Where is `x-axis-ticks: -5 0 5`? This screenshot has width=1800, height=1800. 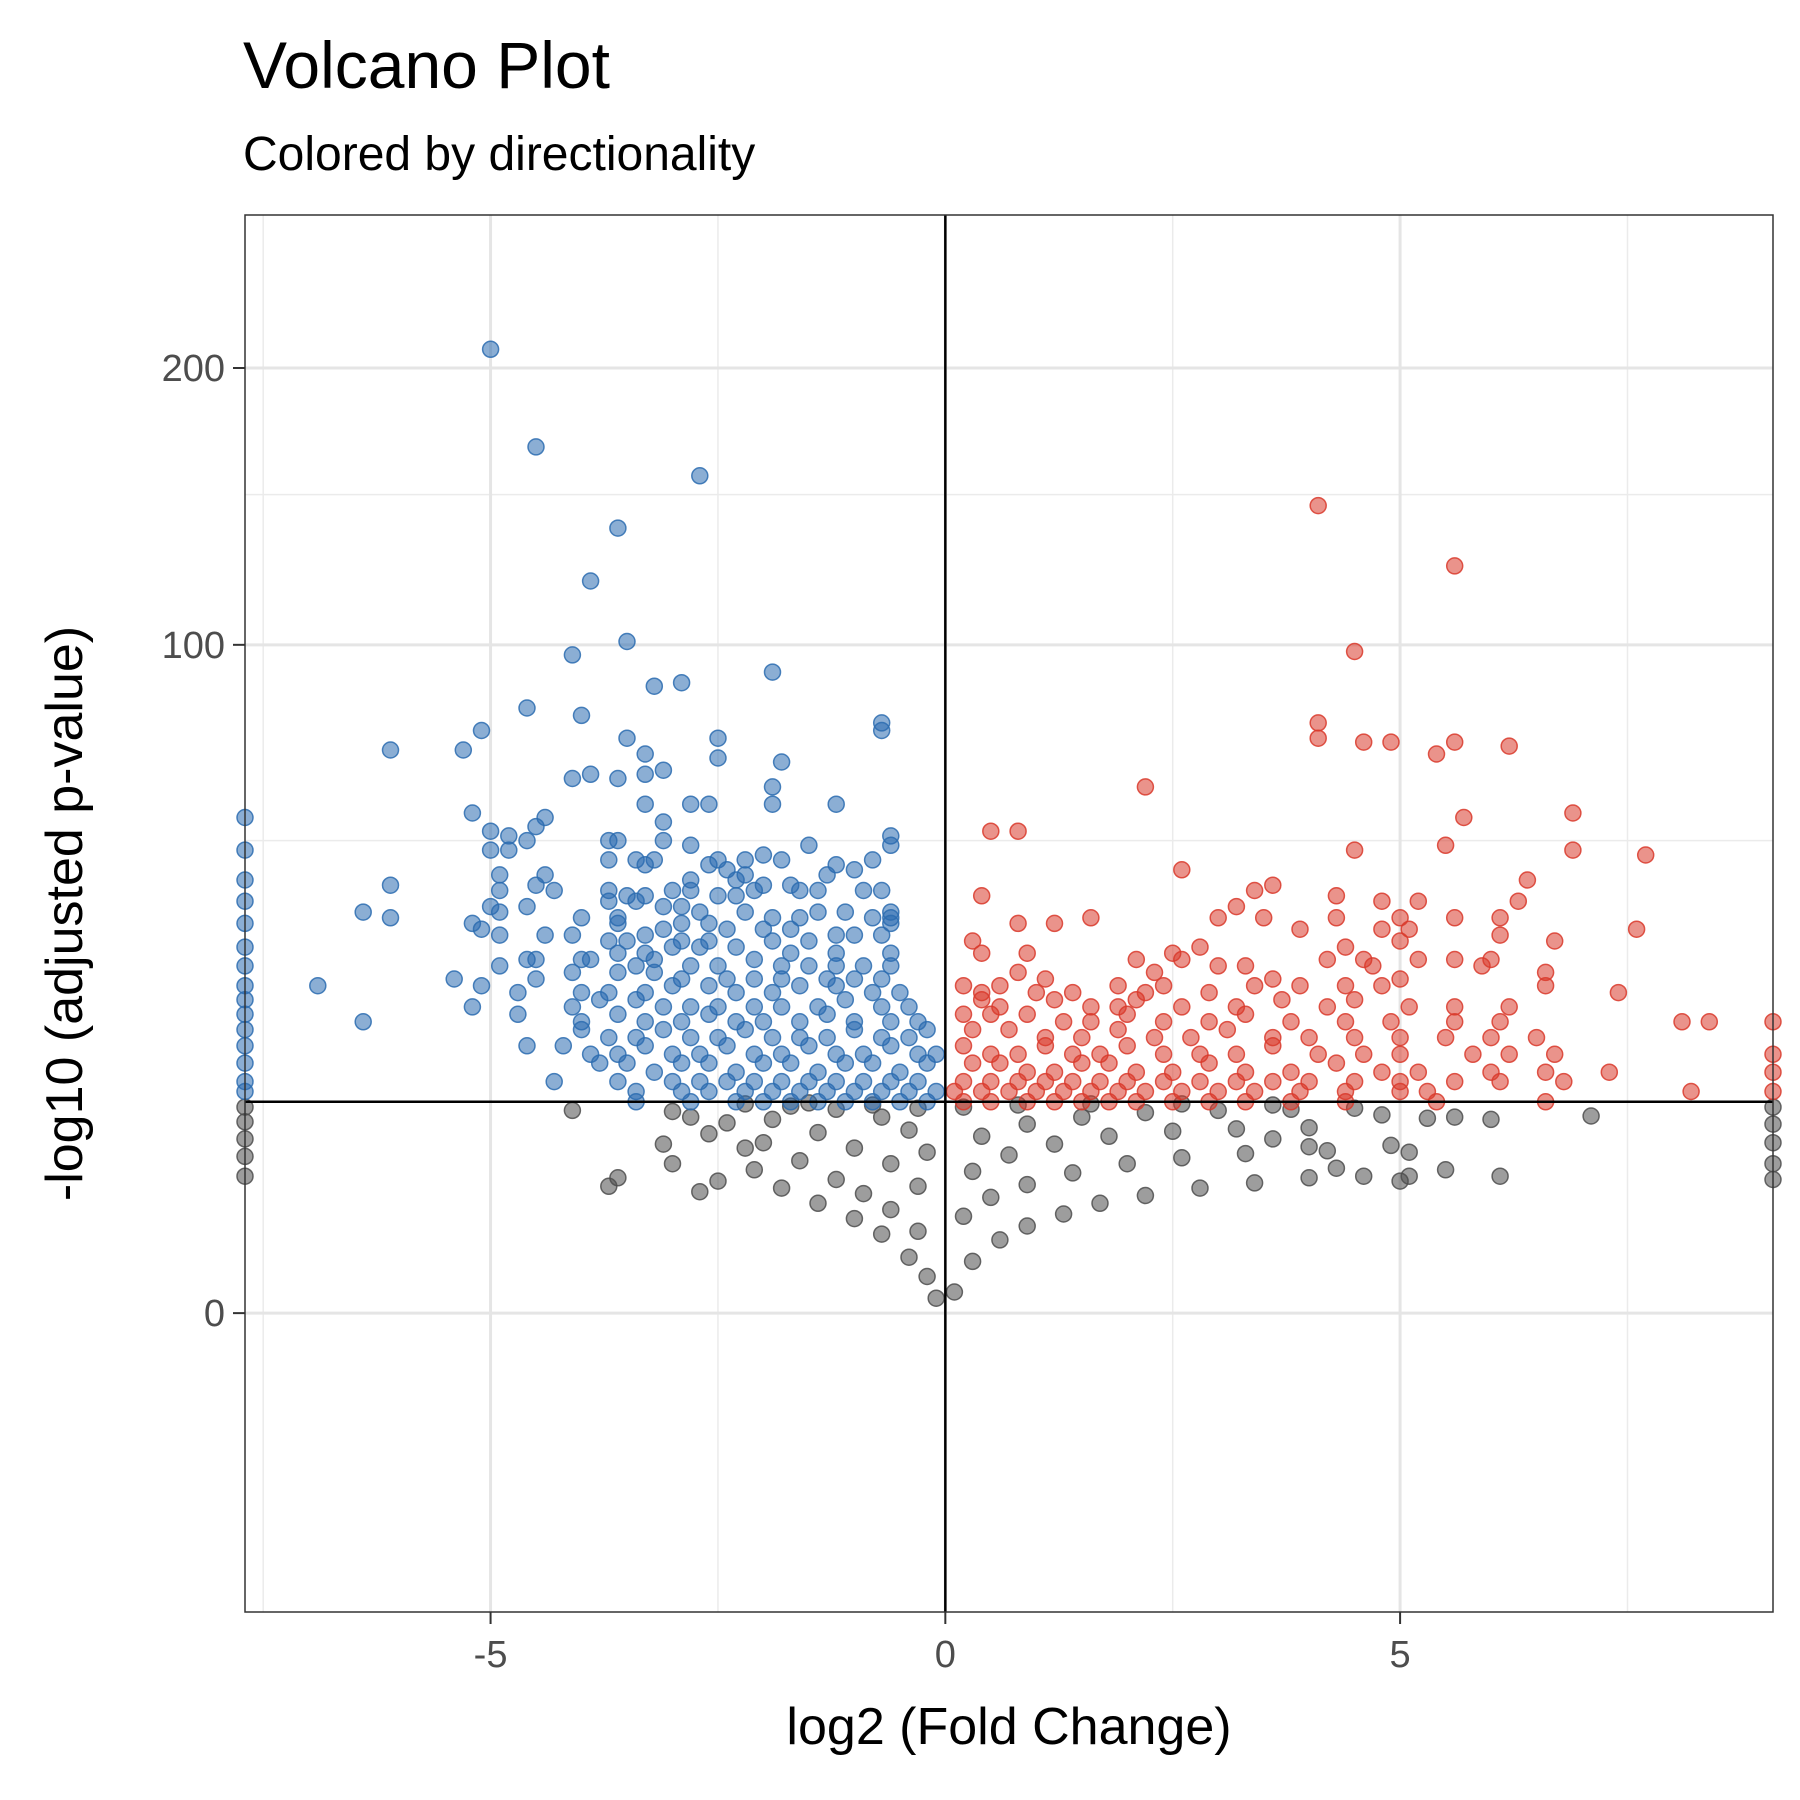 x-axis-ticks: -5 0 5 is located at coordinates (942, 1644).